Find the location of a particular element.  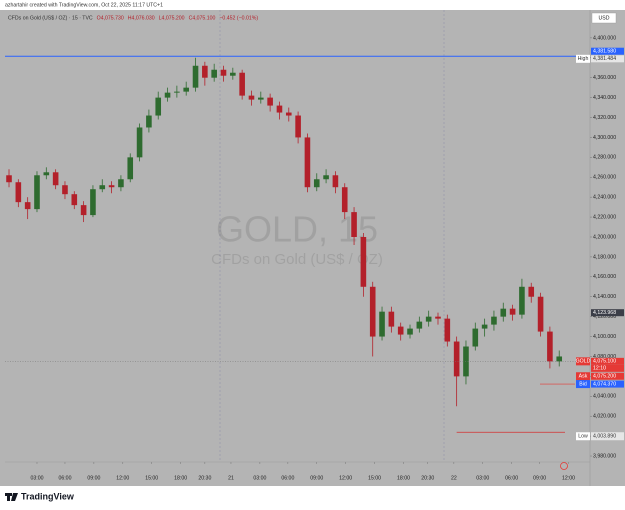

y-tick-label: 4,120.000 is located at coordinates (604, 317).